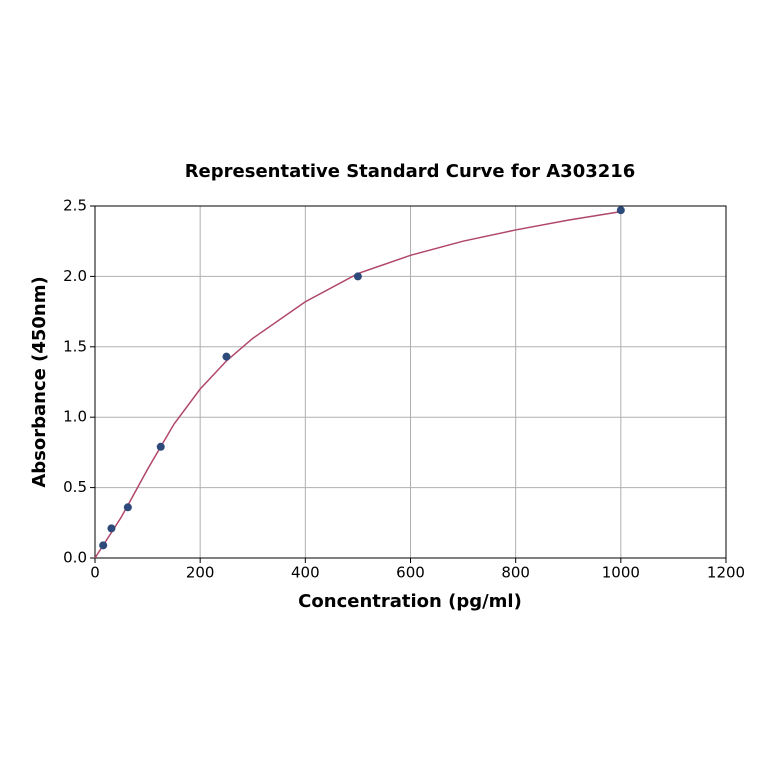 This screenshot has width=764, height=764. Describe the element at coordinates (75, 276) in the screenshot. I see `y-tick-label: 2.0` at that location.